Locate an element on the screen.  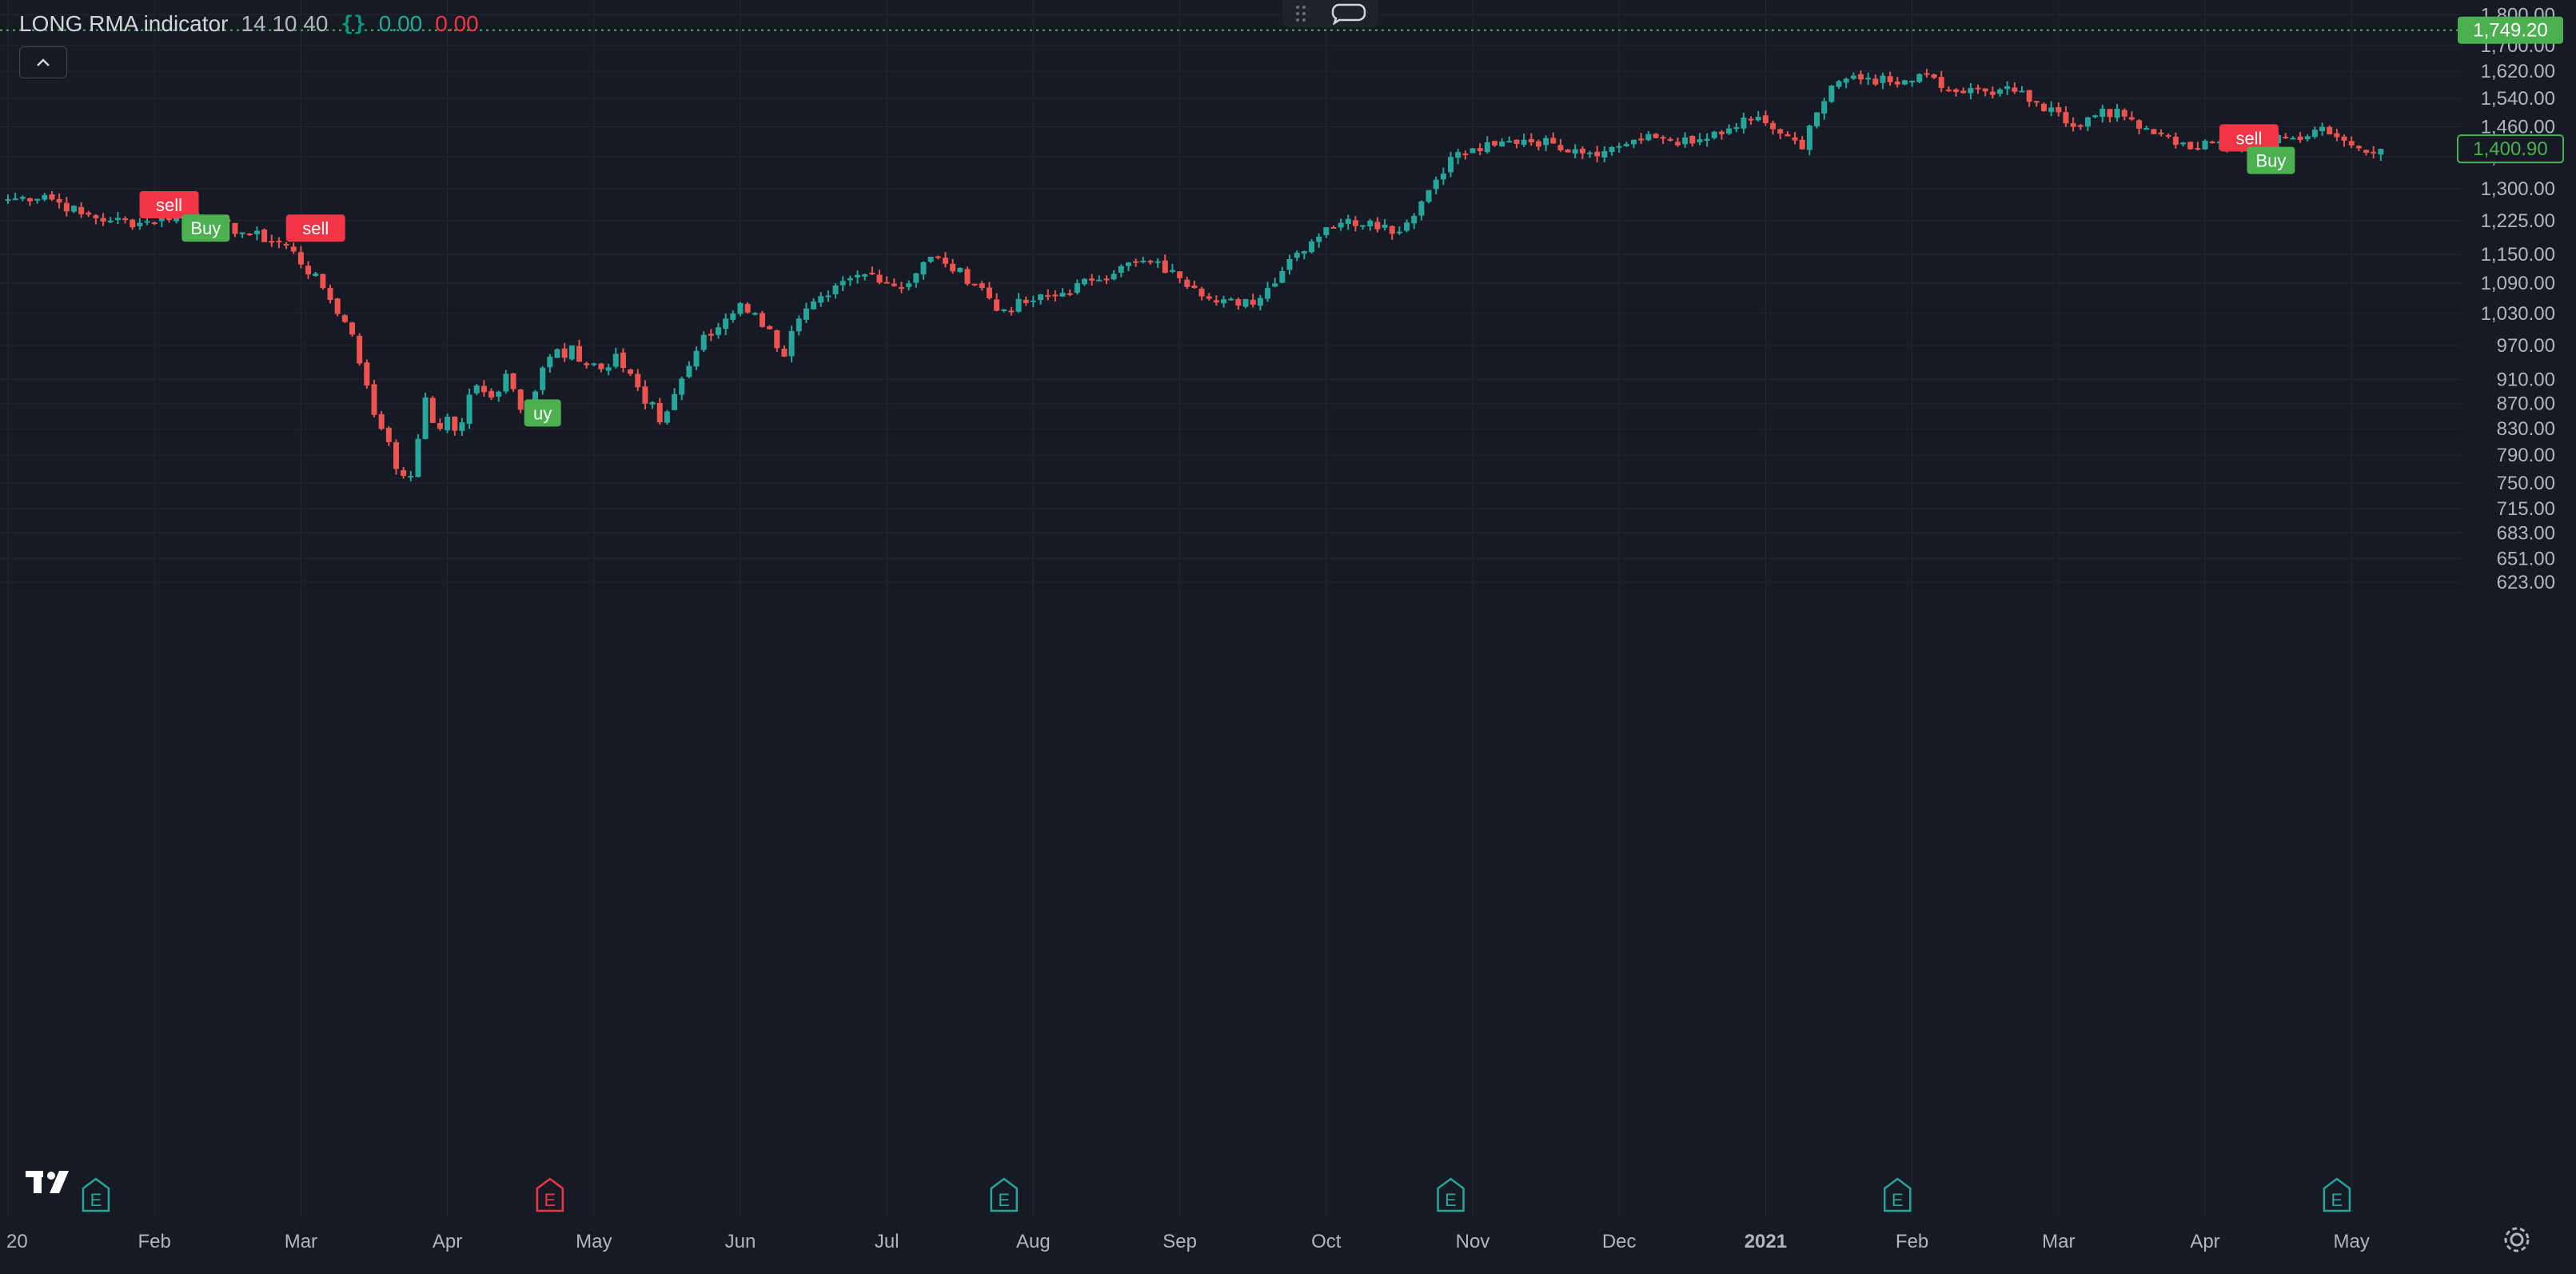
signal-label-text: Buy is located at coordinates (2270, 161).